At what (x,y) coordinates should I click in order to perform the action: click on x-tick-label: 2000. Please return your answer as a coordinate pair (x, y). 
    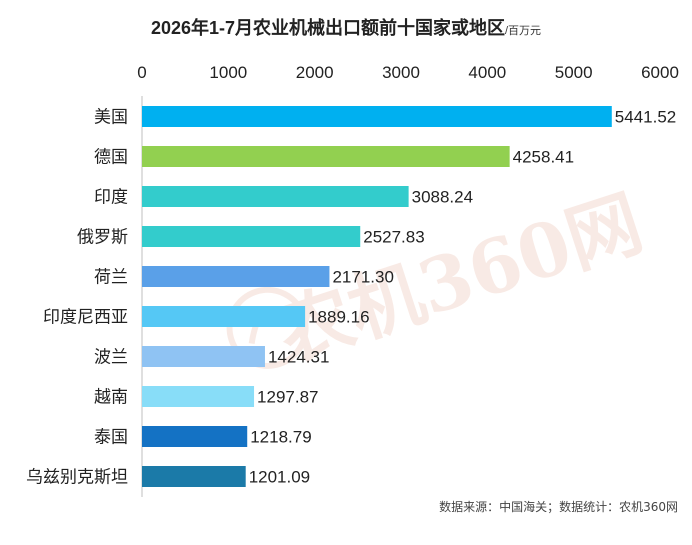
    Looking at the image, I should click on (315, 72).